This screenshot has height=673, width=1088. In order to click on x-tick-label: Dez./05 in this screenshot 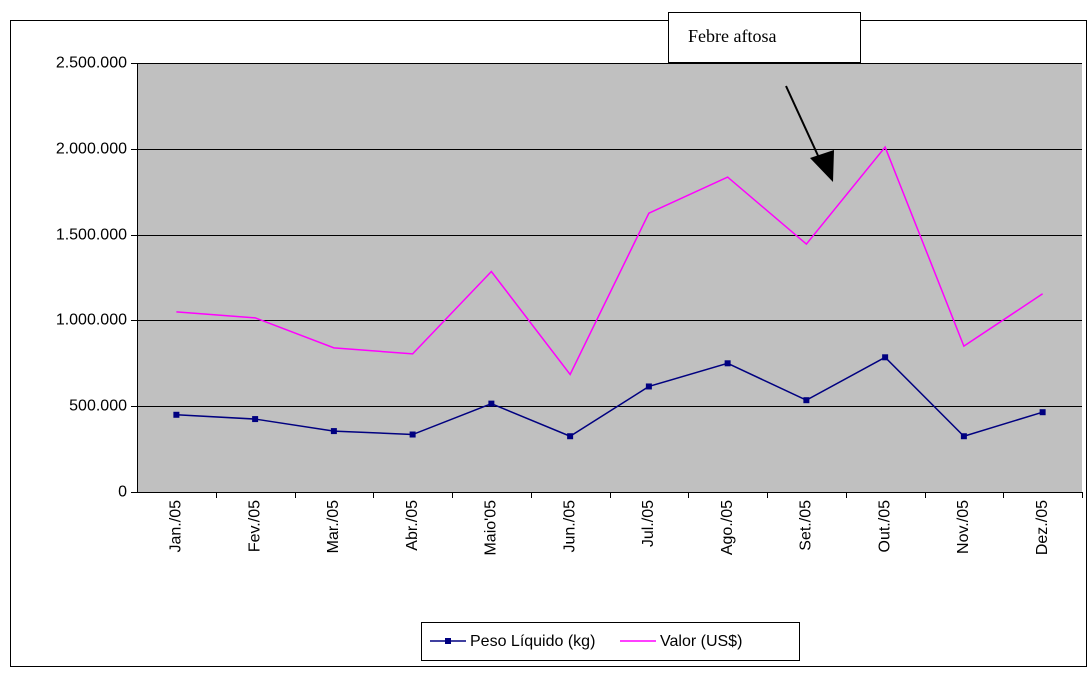, I will do `click(1042, 527)`.